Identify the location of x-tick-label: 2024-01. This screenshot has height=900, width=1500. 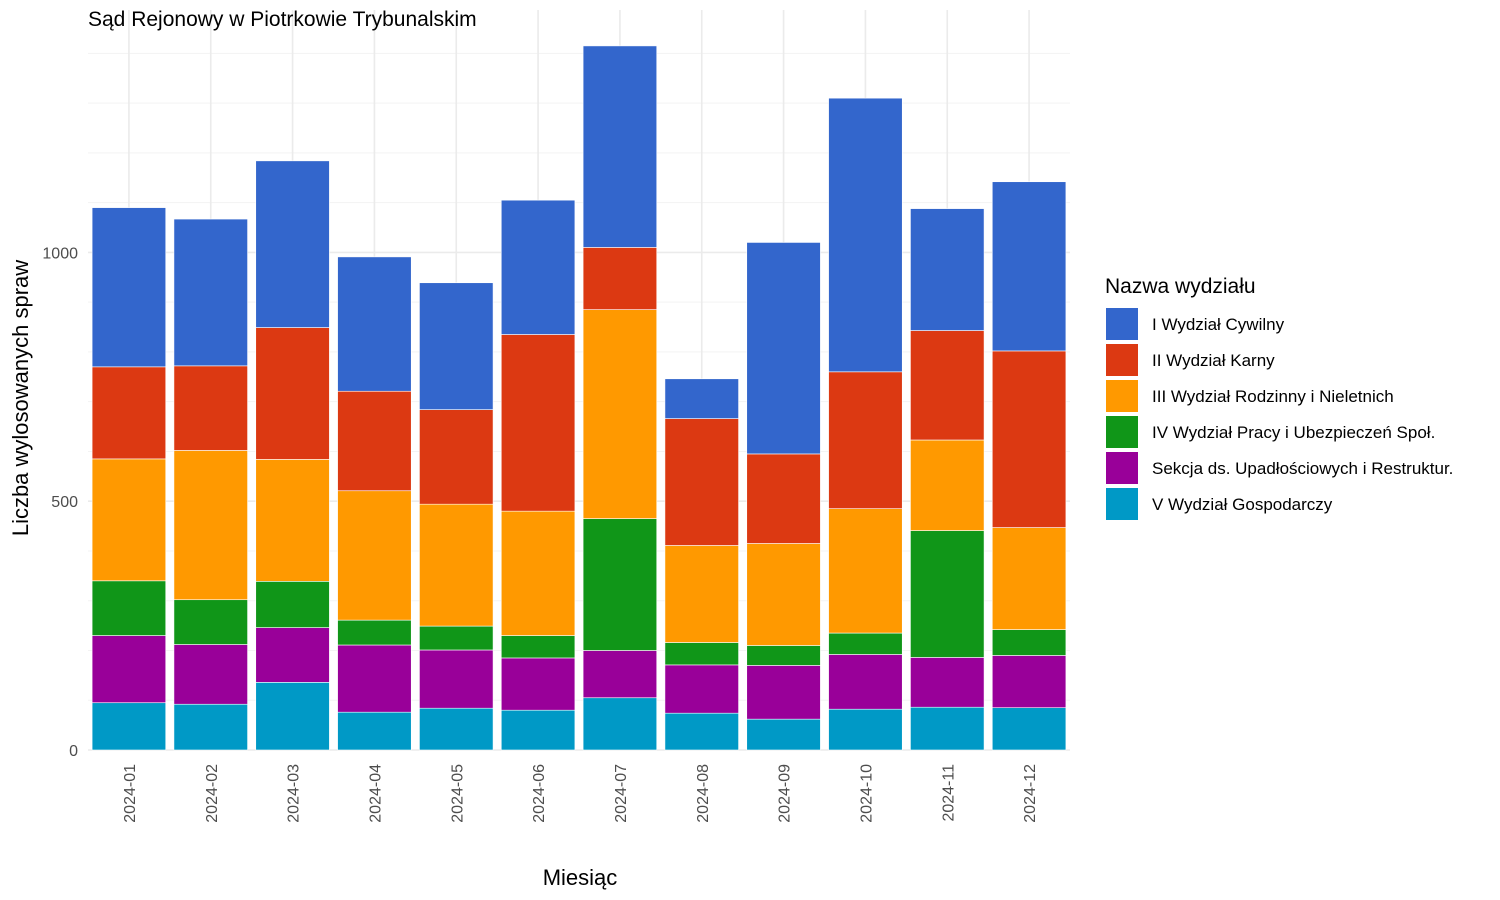
(130, 793).